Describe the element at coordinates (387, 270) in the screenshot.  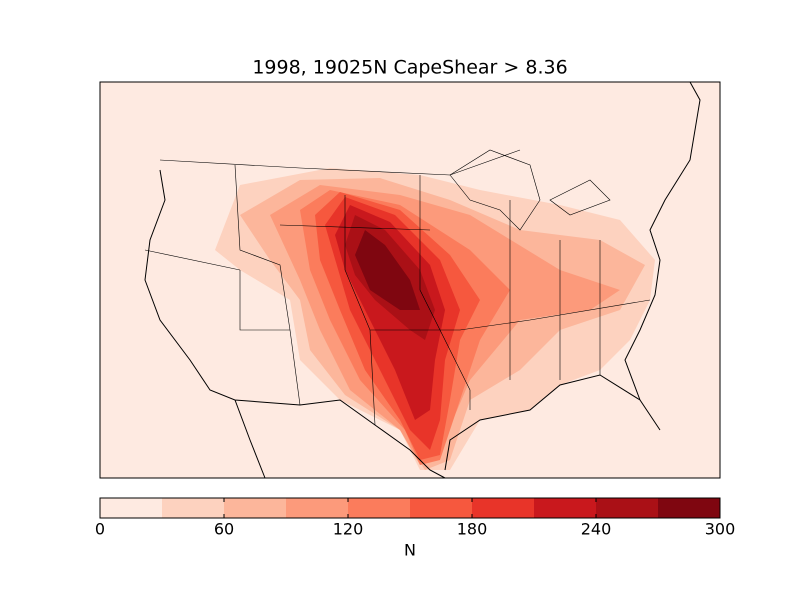
I see `contour-region` at that location.